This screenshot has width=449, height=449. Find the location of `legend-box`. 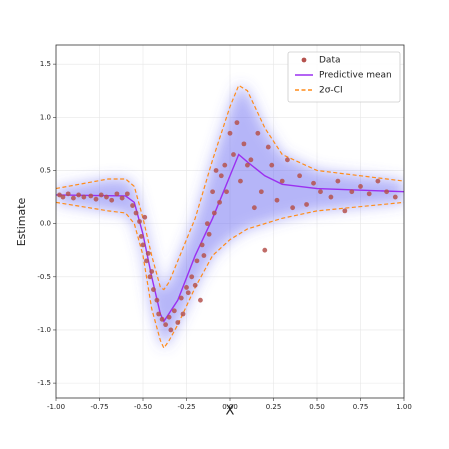

legend-box is located at coordinates (344, 77).